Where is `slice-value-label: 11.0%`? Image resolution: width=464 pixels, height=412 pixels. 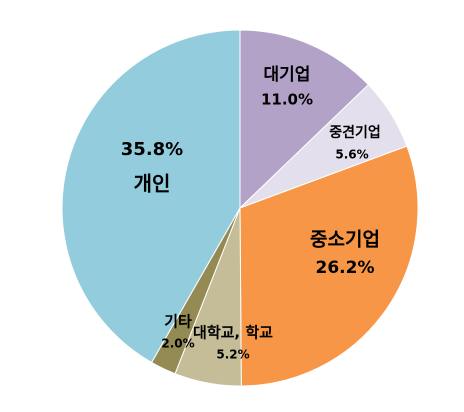 slice-value-label: 11.0% is located at coordinates (287, 100).